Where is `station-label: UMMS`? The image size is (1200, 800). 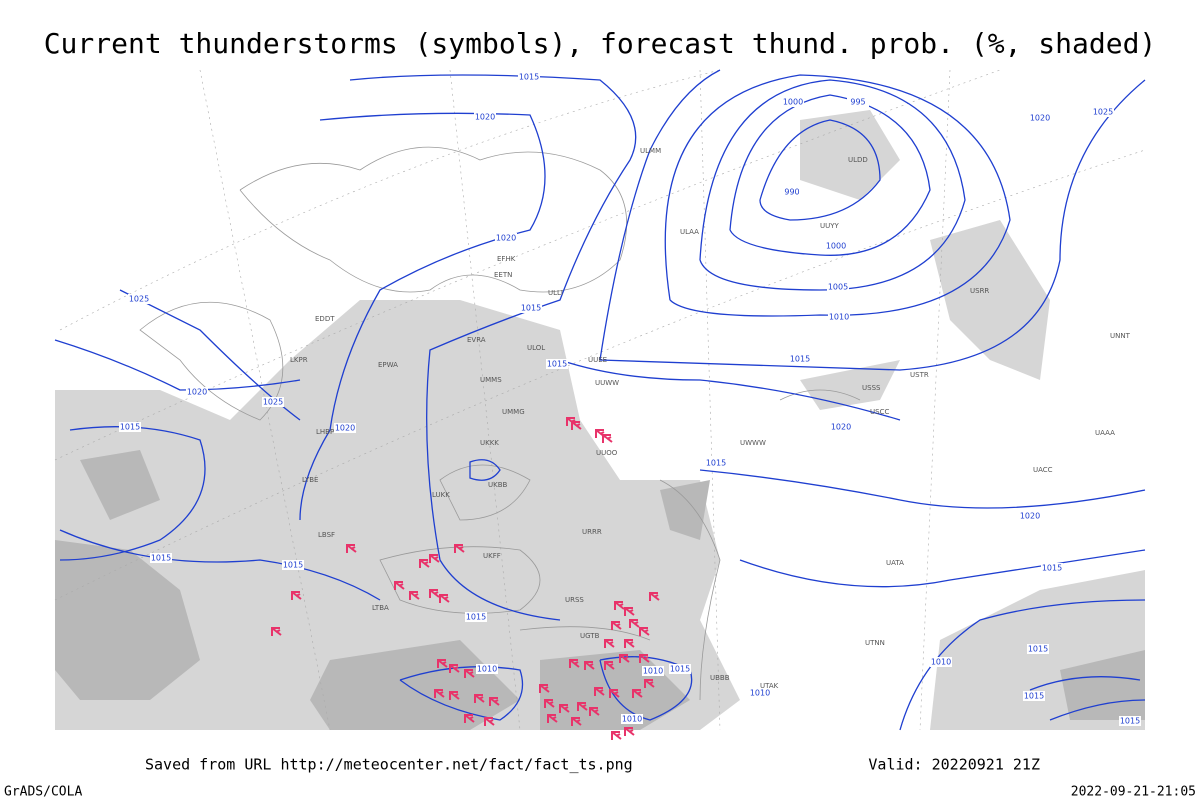
station-label: UMMS is located at coordinates (491, 380).